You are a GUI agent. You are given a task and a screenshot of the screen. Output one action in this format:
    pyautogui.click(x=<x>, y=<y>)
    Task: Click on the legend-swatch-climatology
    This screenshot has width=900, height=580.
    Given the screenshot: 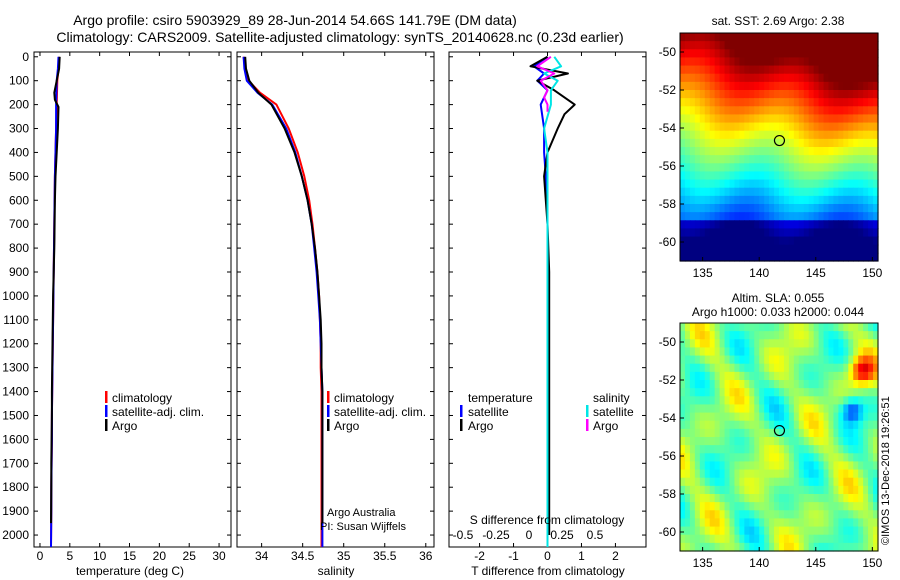 What is the action you would take?
    pyautogui.click(x=328, y=397)
    